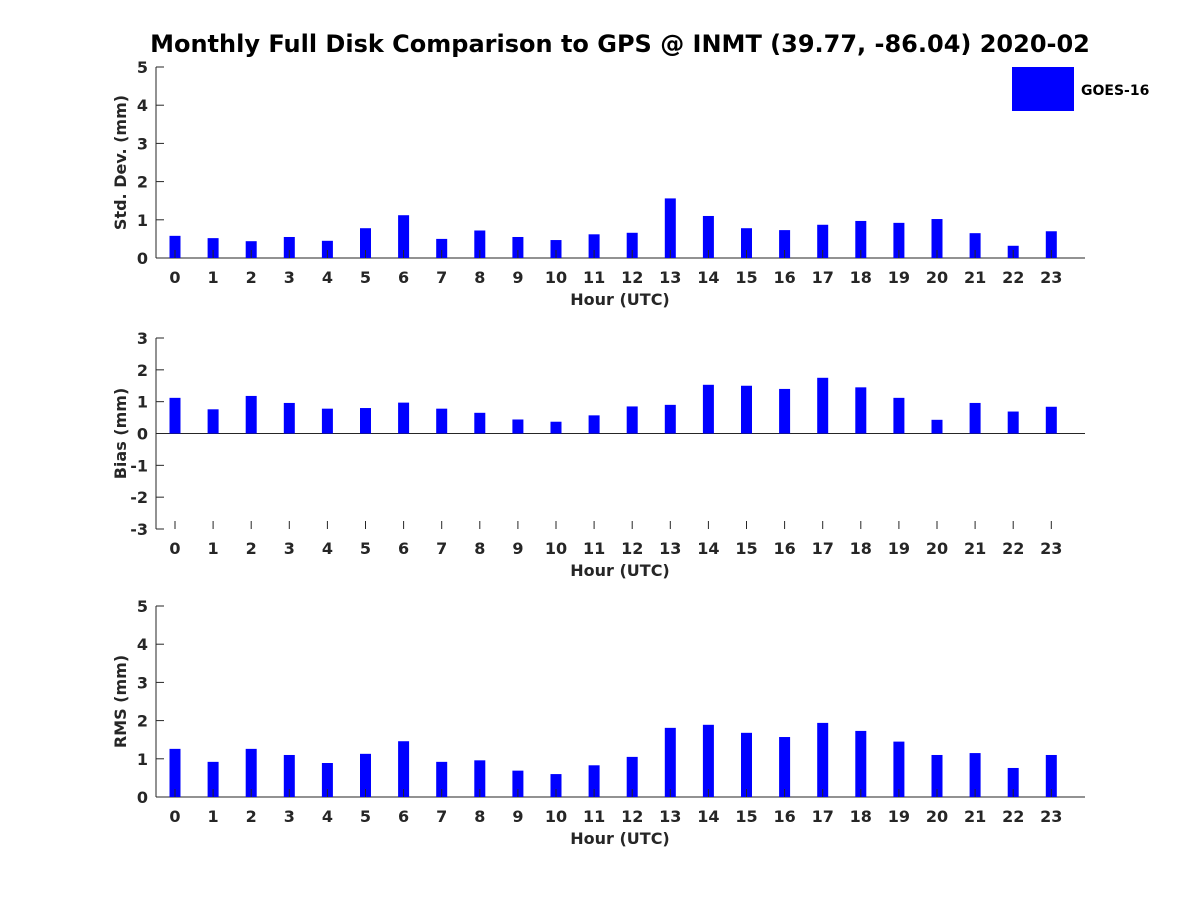 This screenshot has height=900, width=1200. What do you see at coordinates (142, 644) in the screenshot?
I see `y-tick-label: 4` at bounding box center [142, 644].